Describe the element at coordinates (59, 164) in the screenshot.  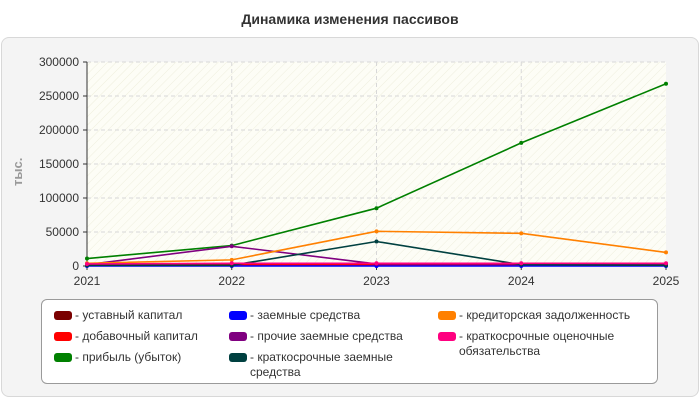
I see `y-tick-label: 150000` at that location.